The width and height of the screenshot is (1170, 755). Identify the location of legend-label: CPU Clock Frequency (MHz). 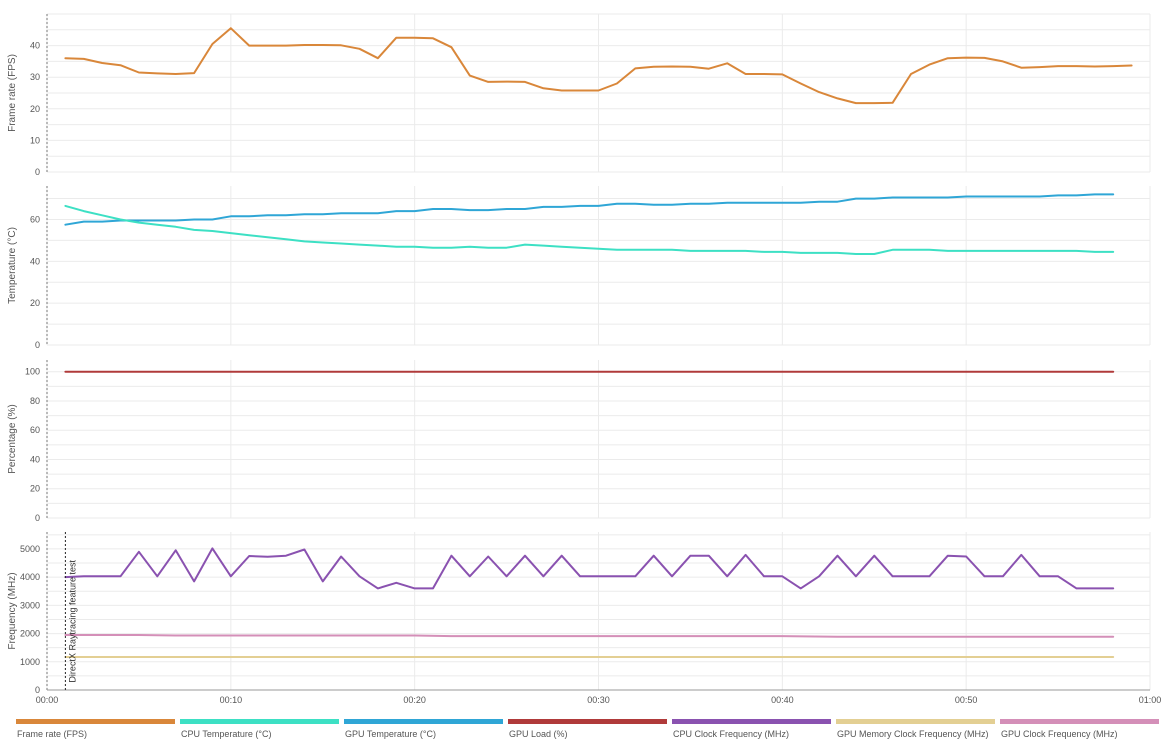
(731, 734).